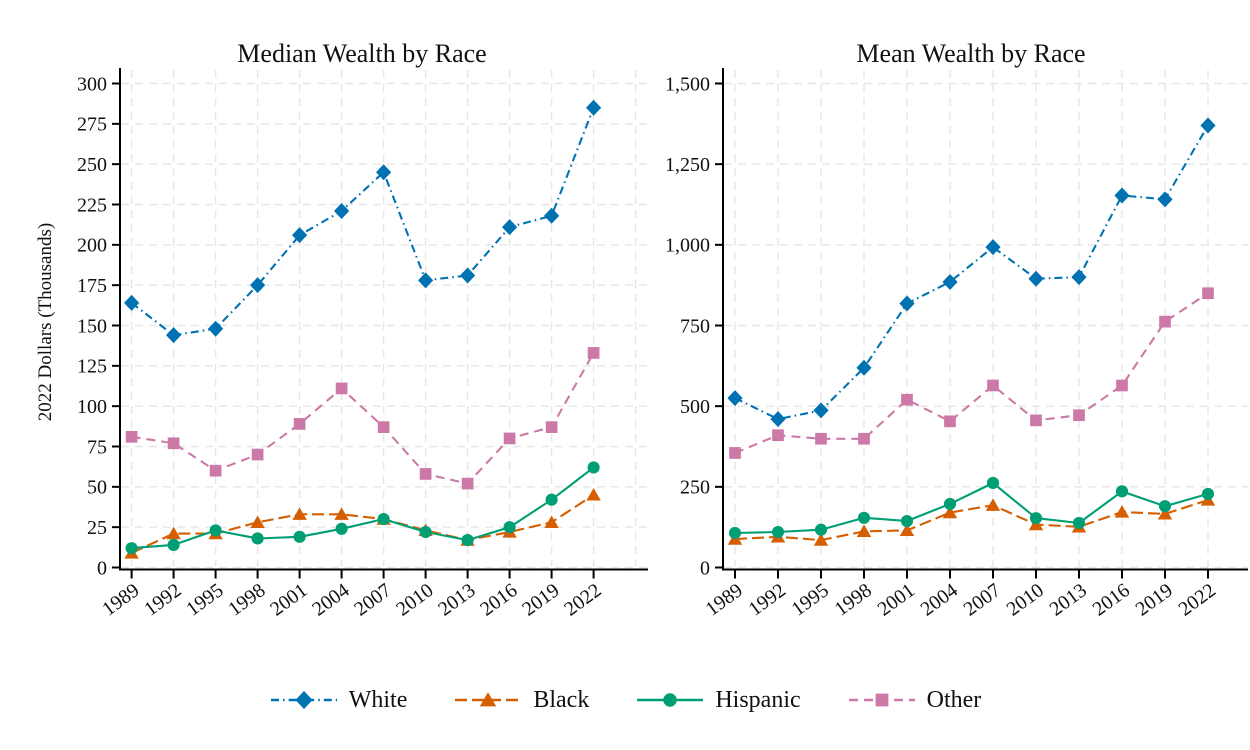  What do you see at coordinates (92, 125) in the screenshot?
I see `y-tick-label: 275` at bounding box center [92, 125].